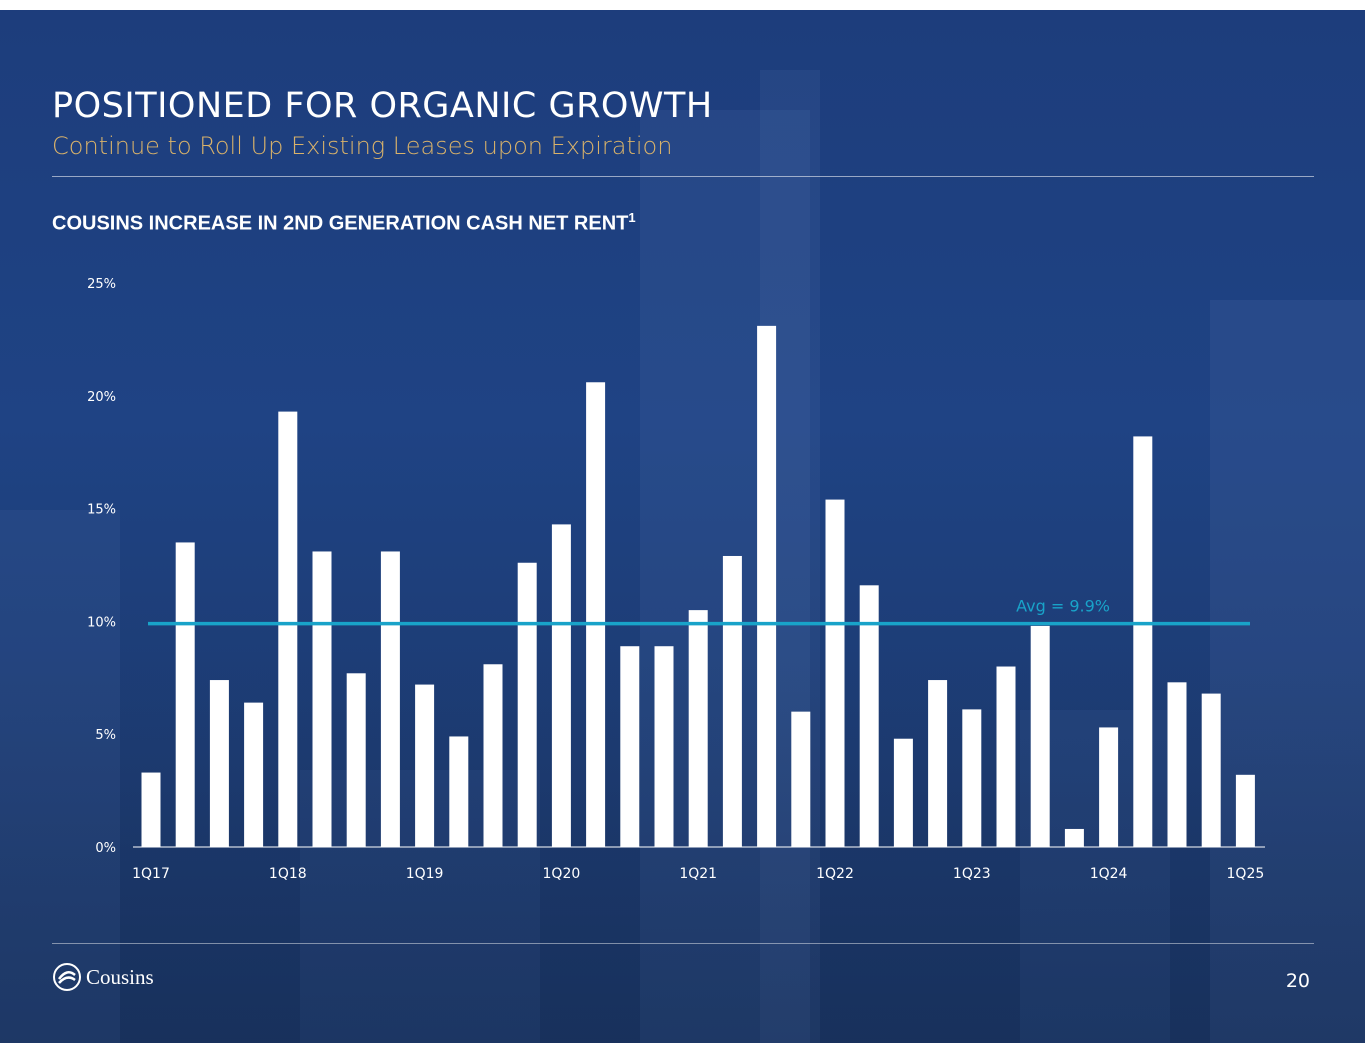 The image size is (1365, 1055). I want to click on bar-2q23, so click(1006, 756).